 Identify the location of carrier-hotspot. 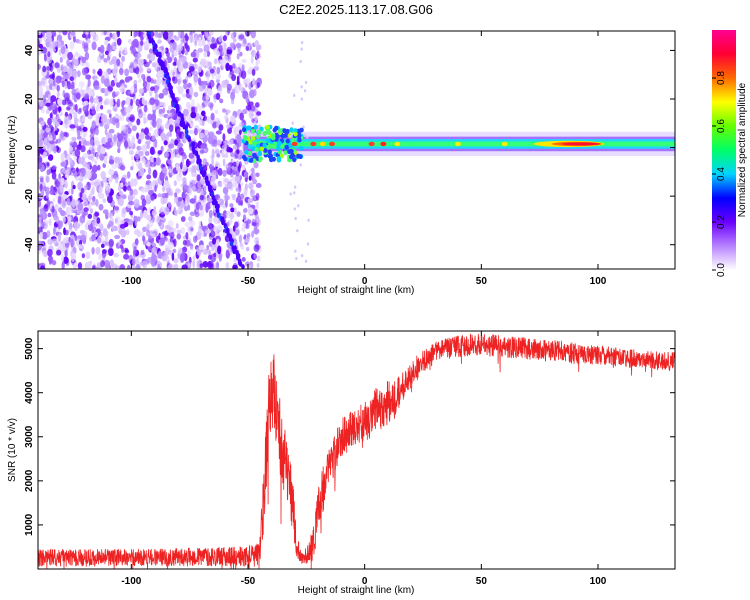
(313, 144).